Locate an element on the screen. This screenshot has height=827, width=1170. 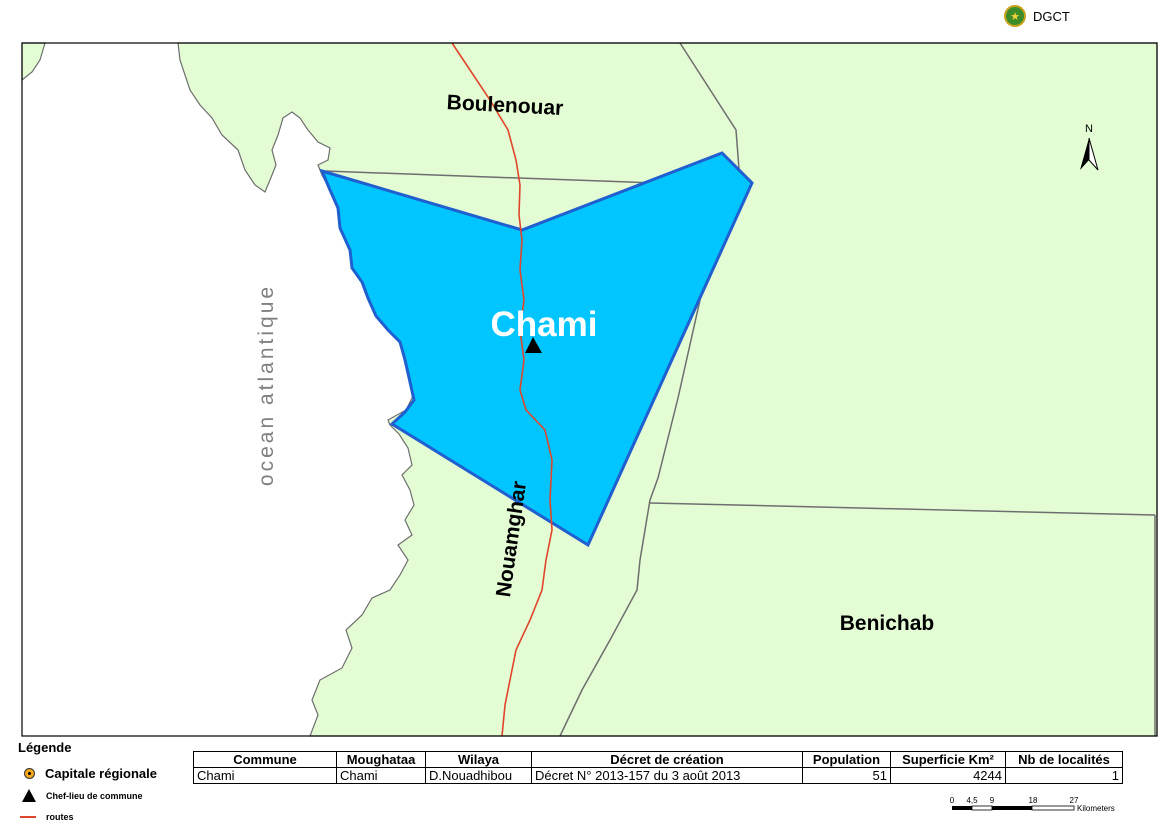
chef-lieu-marker is located at coordinates (533, 345).